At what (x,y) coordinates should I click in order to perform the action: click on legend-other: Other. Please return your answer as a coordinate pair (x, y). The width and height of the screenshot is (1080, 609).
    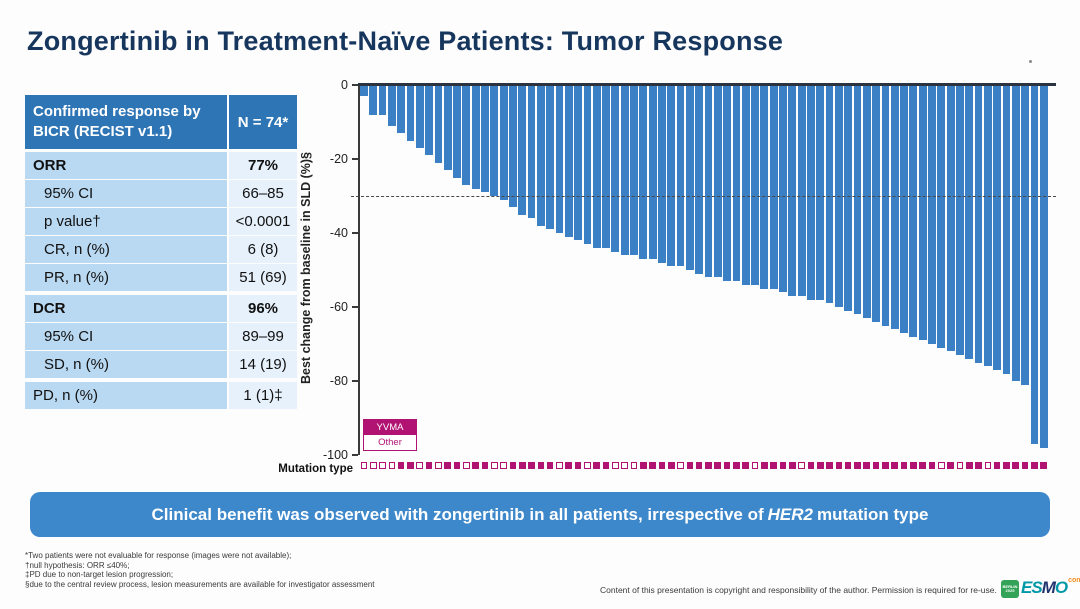
    Looking at the image, I should click on (390, 443).